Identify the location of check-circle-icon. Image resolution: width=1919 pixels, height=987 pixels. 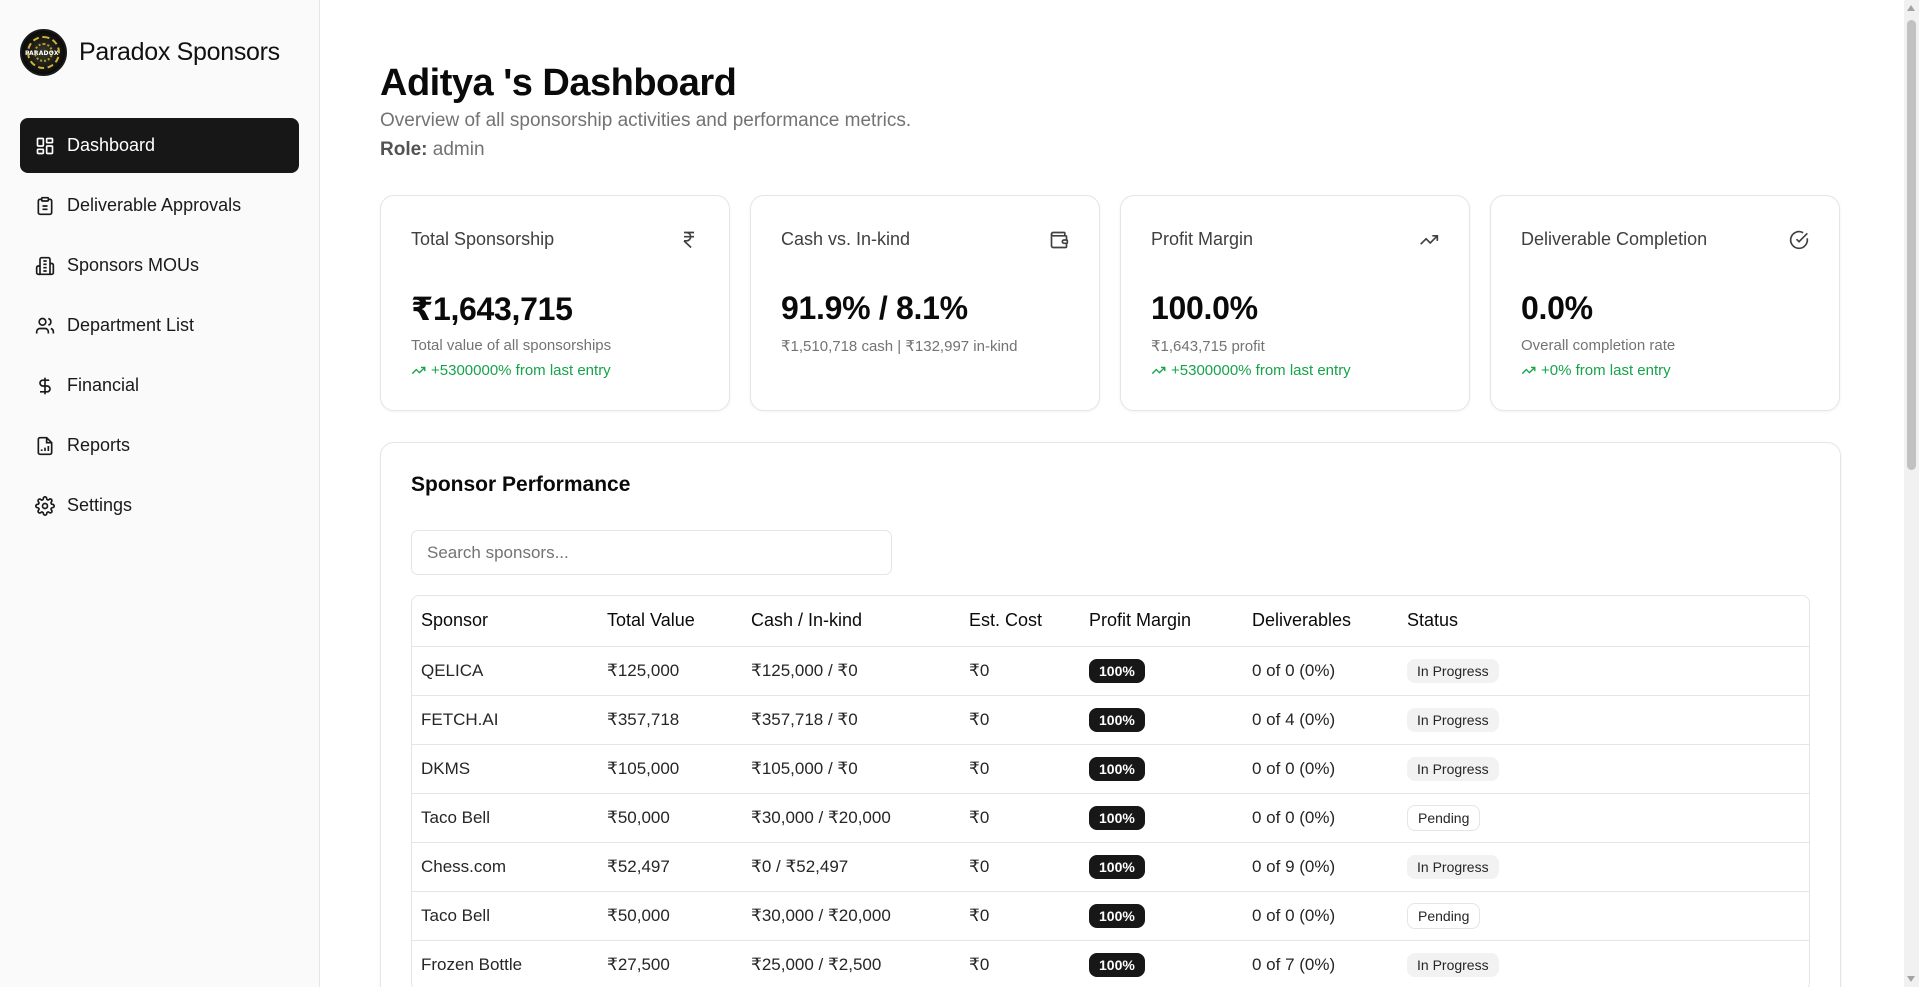
(1799, 240).